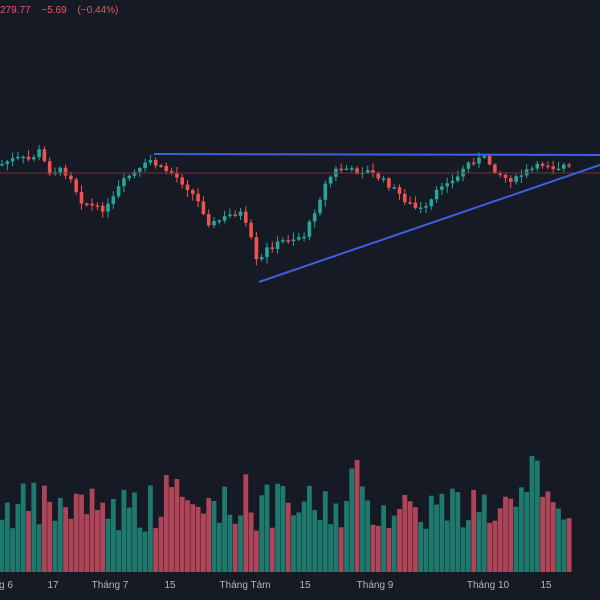  I want to click on resistance-trendline, so click(376, 154).